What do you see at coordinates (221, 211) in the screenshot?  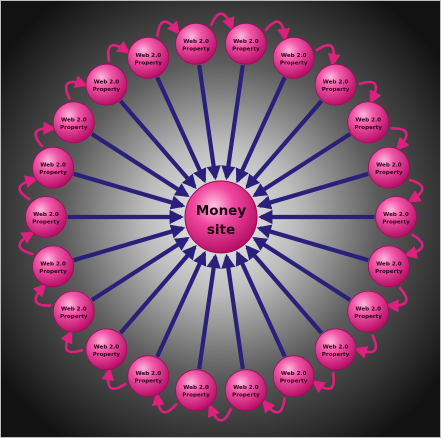 I see `money-site-label-line1: Money` at bounding box center [221, 211].